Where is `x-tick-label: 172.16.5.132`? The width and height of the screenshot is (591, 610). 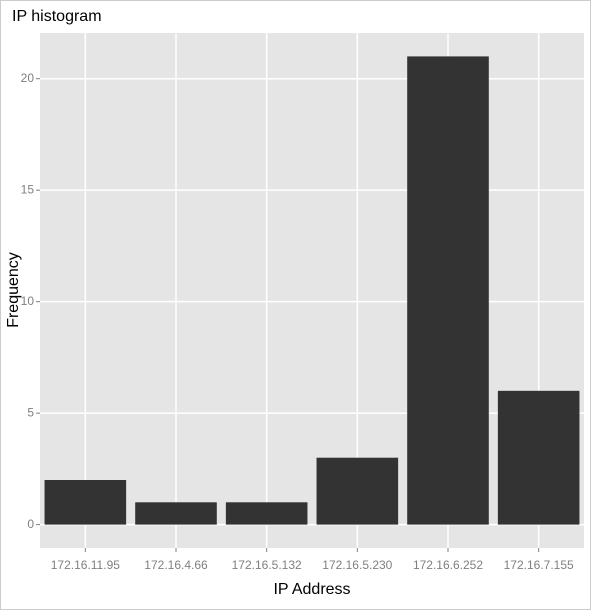 x-tick-label: 172.16.5.132 is located at coordinates (267, 565).